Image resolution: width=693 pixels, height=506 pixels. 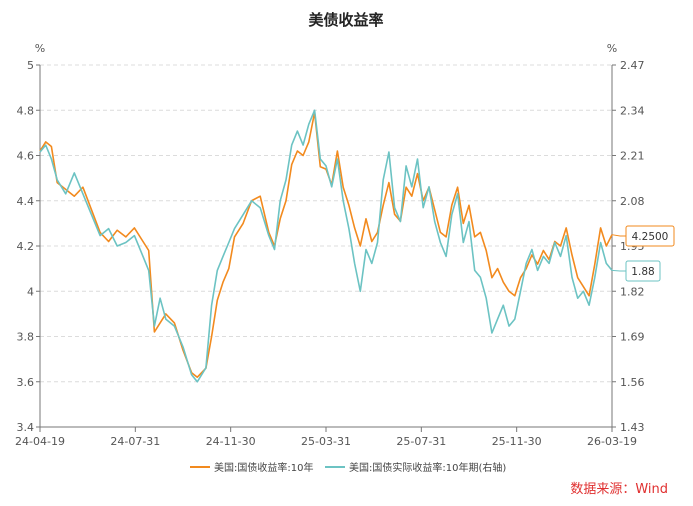 What do you see at coordinates (427, 467) in the screenshot?
I see `legend-label-2: 美国:国债实际收益率:10年期(右轴)` at bounding box center [427, 467].